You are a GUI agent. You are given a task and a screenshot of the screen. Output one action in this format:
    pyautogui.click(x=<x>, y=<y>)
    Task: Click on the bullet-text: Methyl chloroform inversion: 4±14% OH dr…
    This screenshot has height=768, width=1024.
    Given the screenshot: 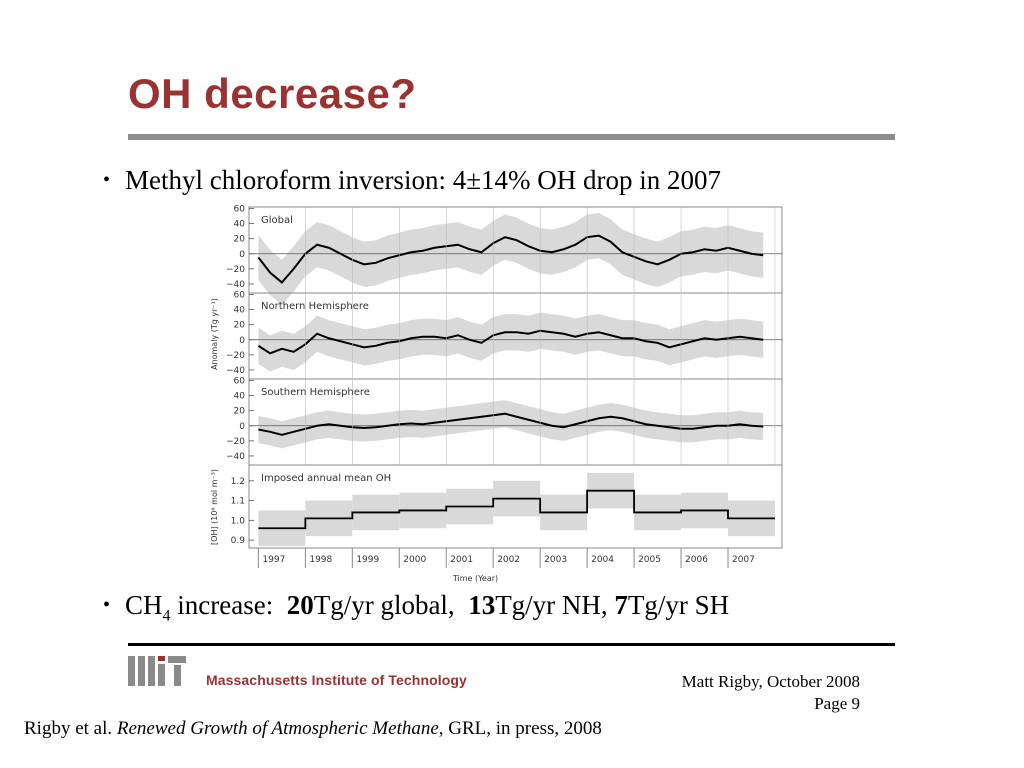 What is the action you would take?
    pyautogui.click(x=423, y=180)
    